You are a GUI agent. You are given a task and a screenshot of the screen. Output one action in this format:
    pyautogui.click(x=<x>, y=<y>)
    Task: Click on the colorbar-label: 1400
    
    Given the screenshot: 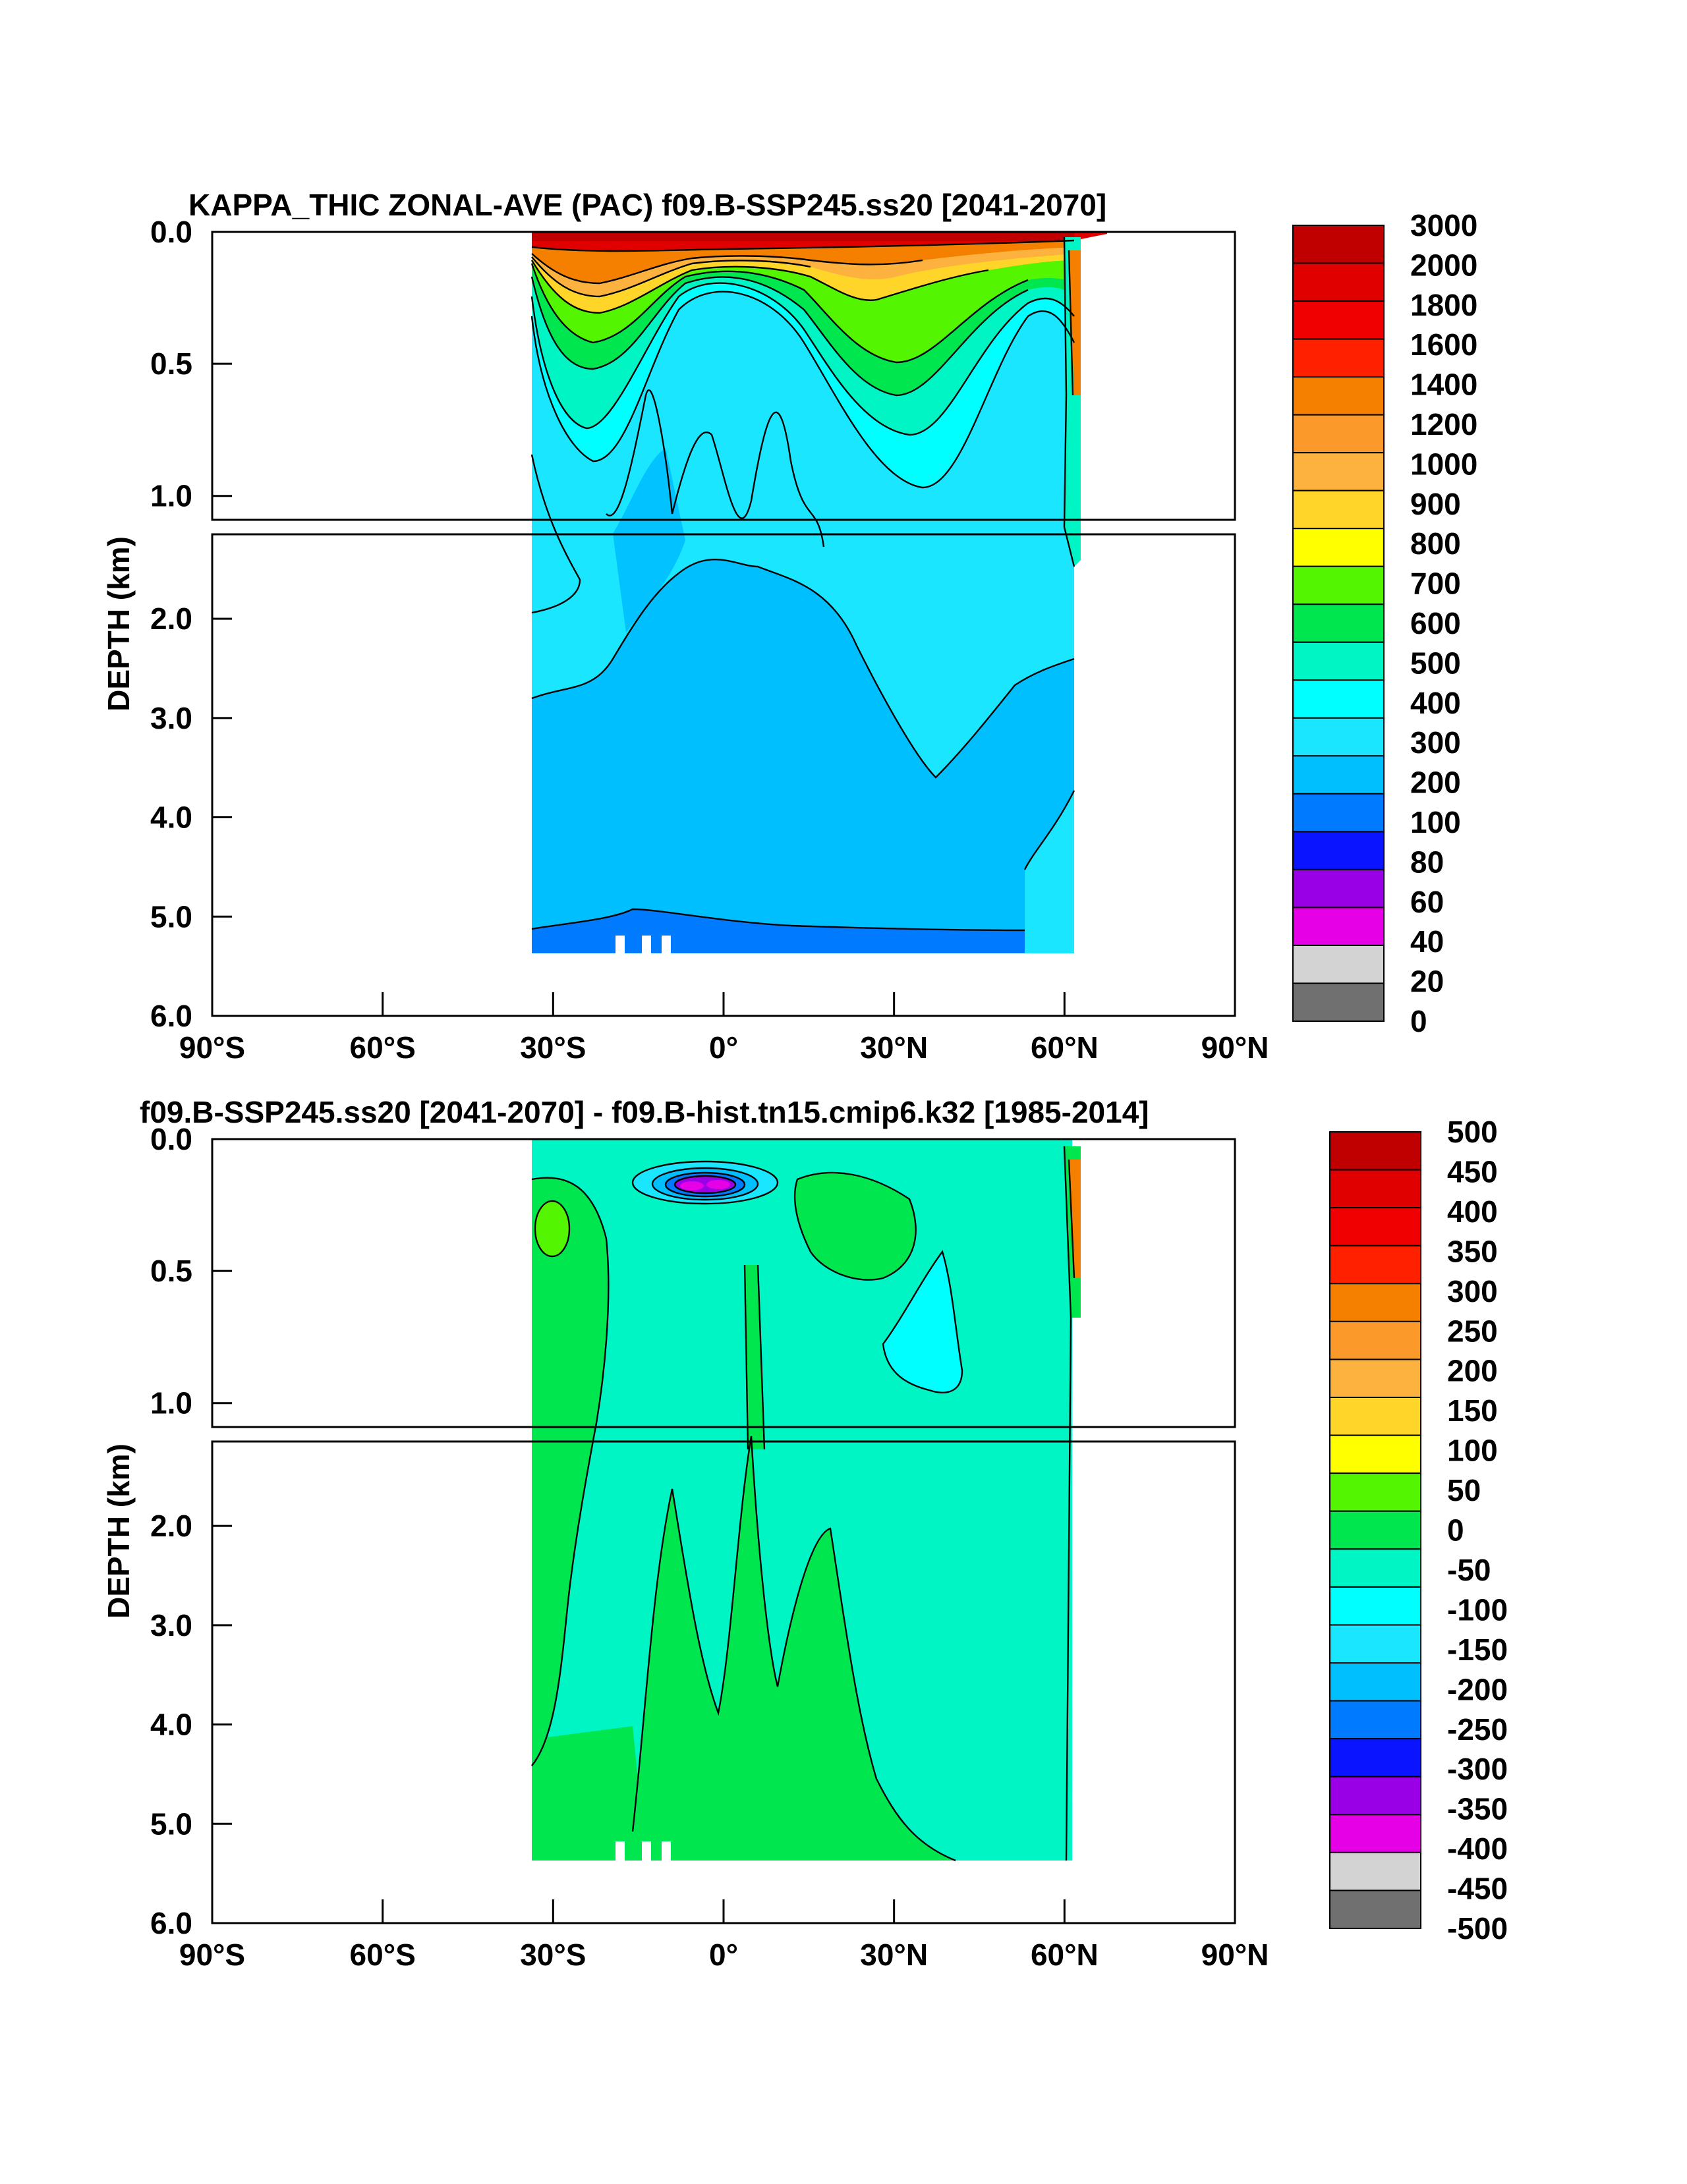 What is the action you would take?
    pyautogui.click(x=1443, y=385)
    